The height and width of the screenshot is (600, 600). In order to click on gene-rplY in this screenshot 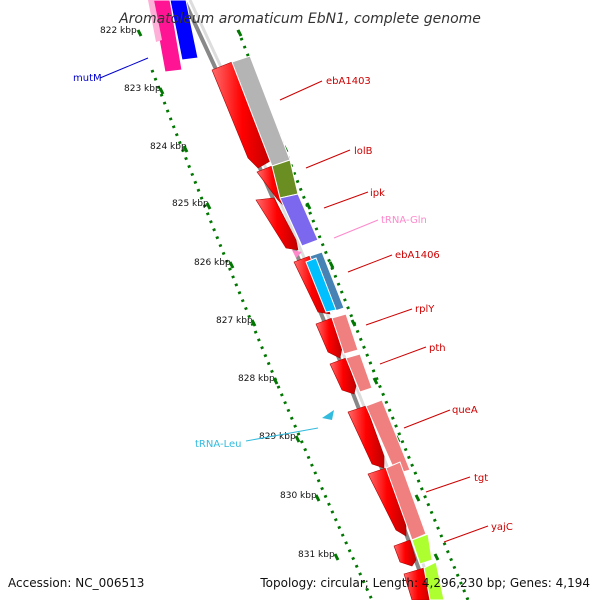, I will do `click(329, 338)`.